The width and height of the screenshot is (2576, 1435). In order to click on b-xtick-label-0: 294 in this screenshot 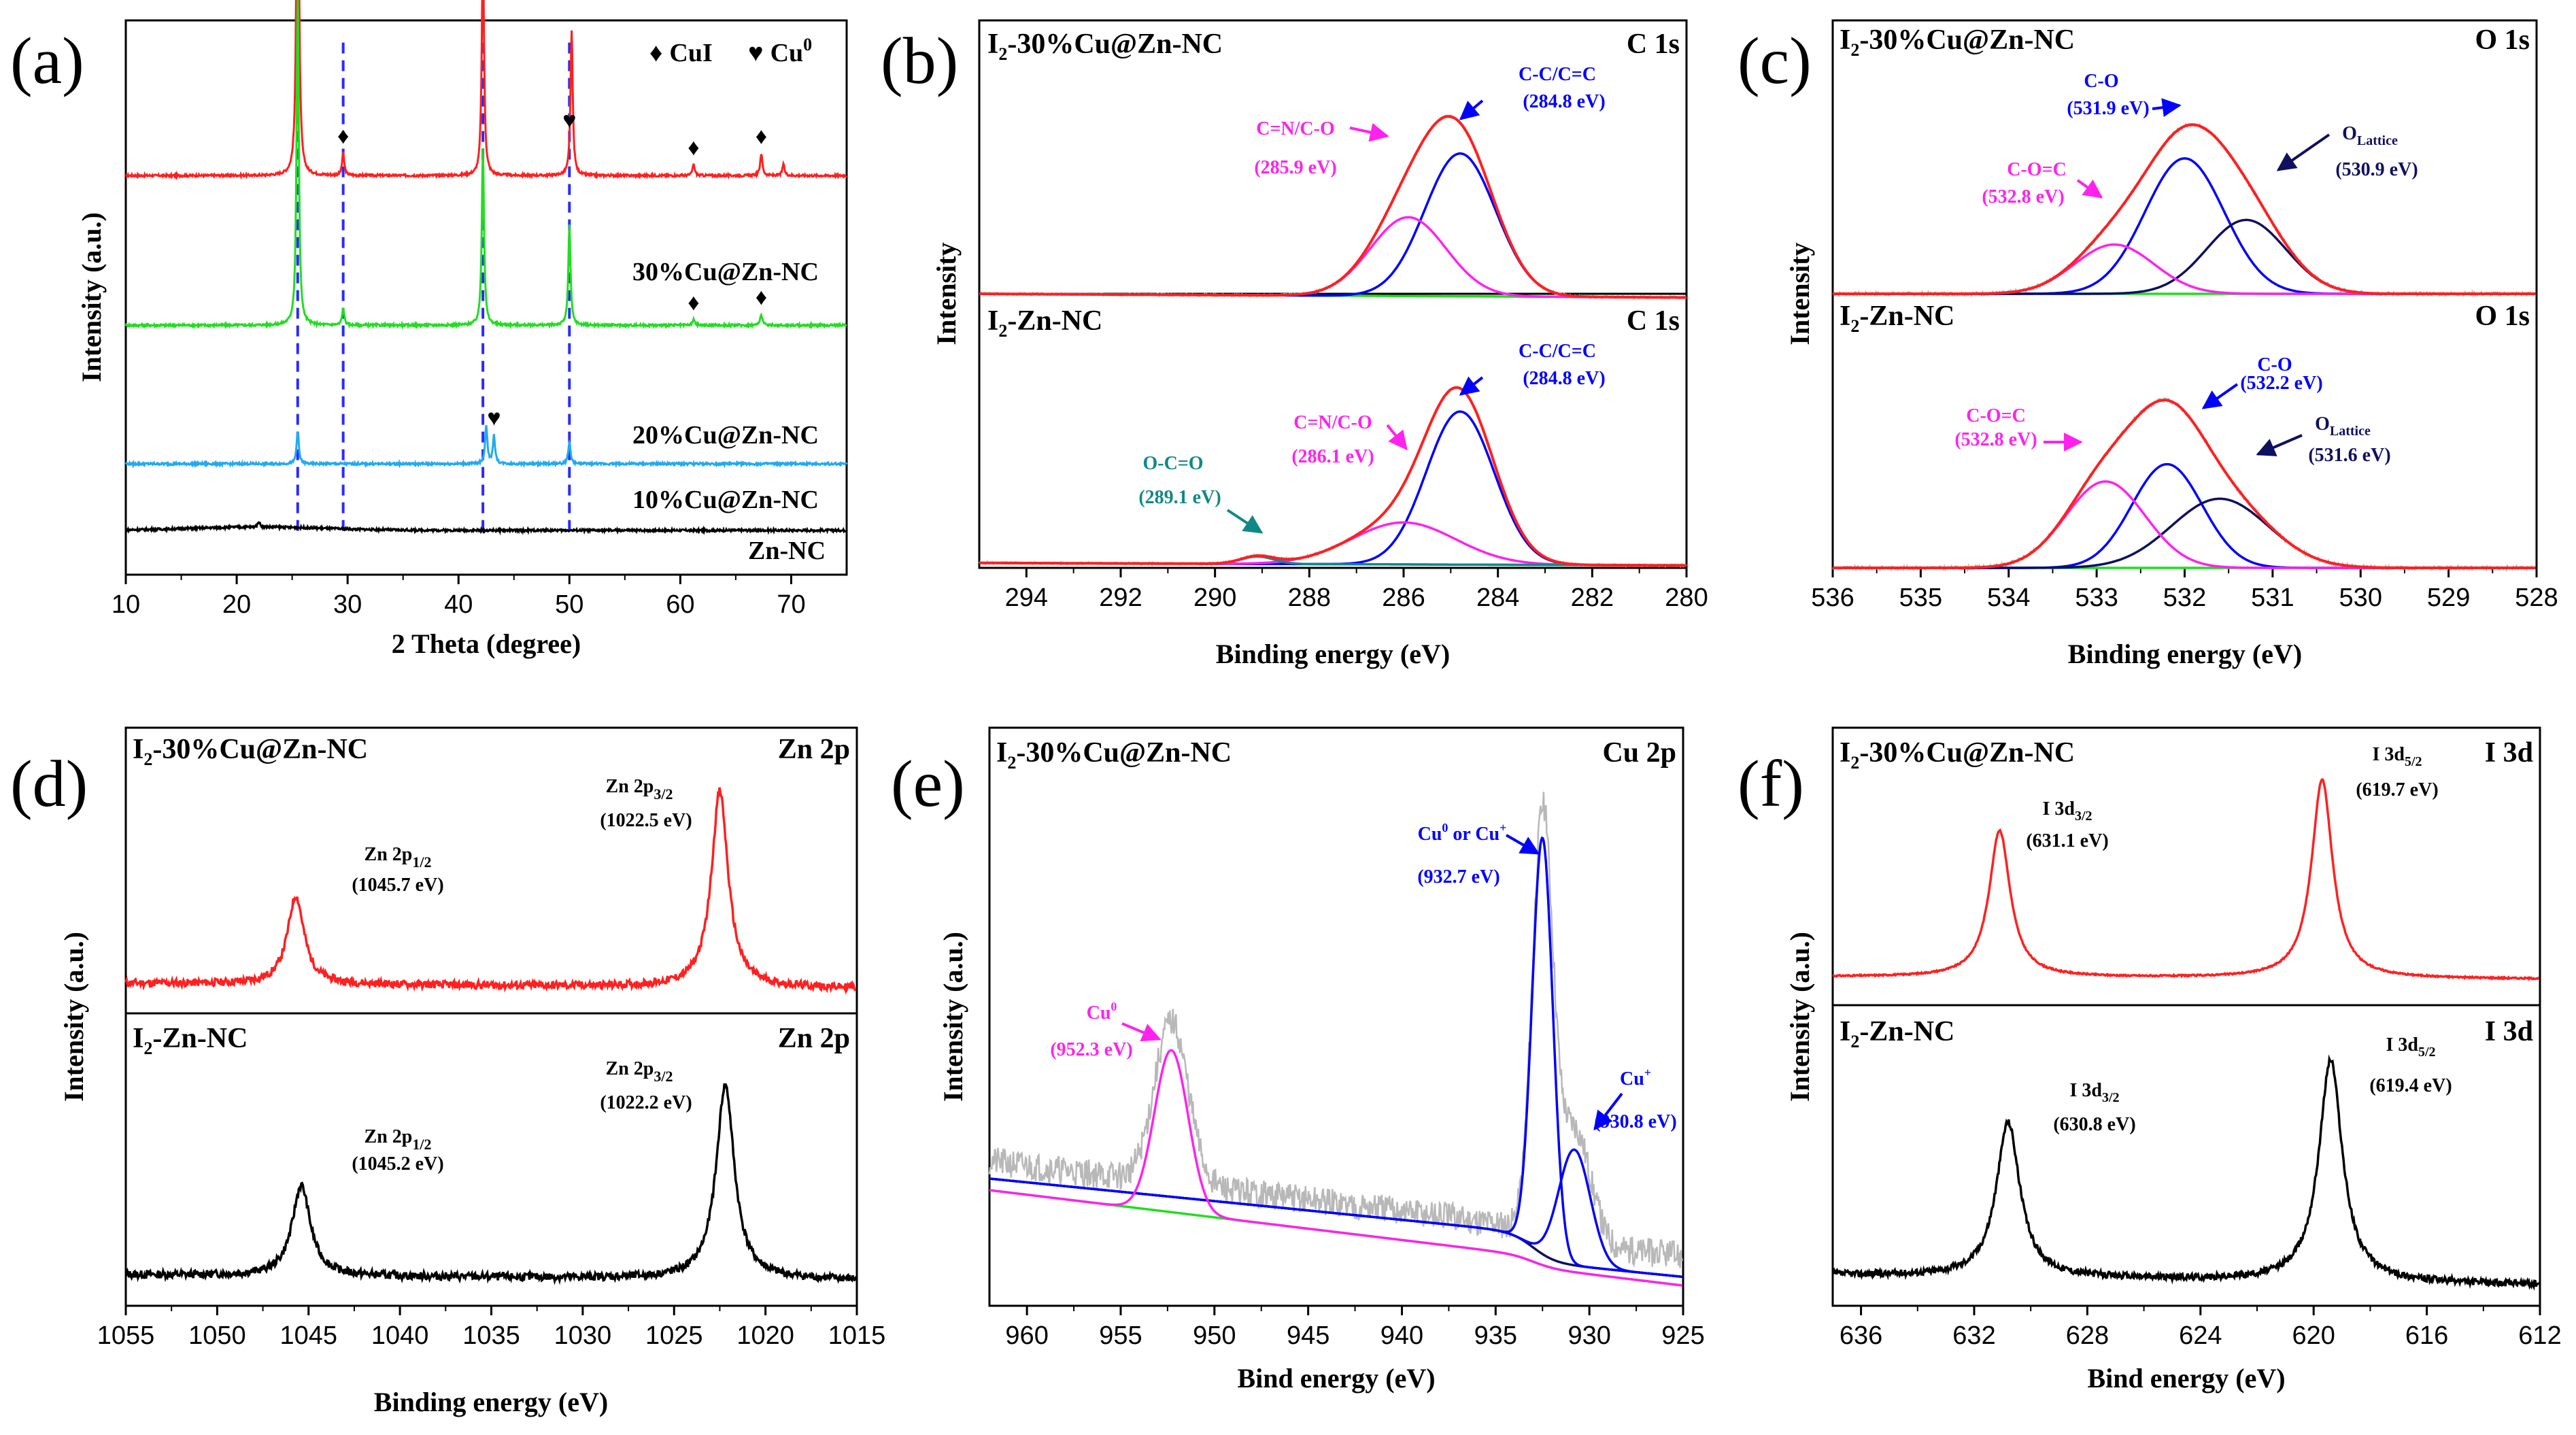, I will do `click(1026, 598)`.